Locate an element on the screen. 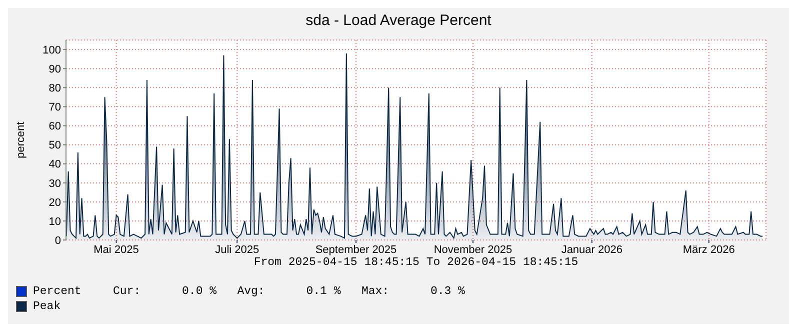  y-tick-label: 40 is located at coordinates (54, 164).